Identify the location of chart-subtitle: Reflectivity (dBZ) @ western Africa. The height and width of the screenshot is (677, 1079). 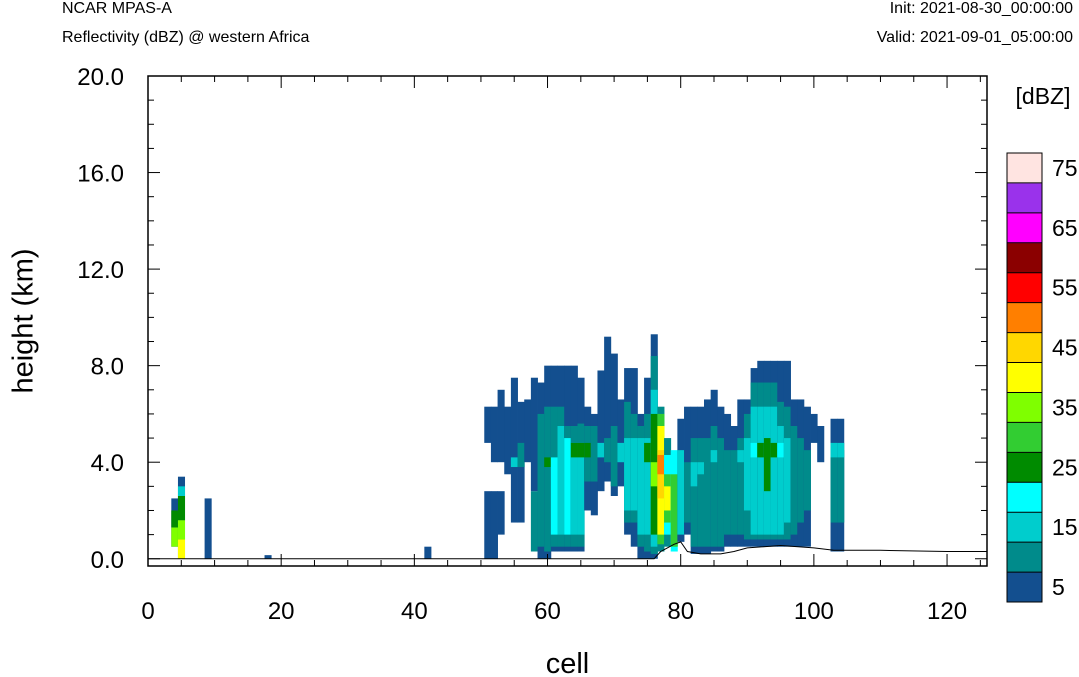
(186, 37).